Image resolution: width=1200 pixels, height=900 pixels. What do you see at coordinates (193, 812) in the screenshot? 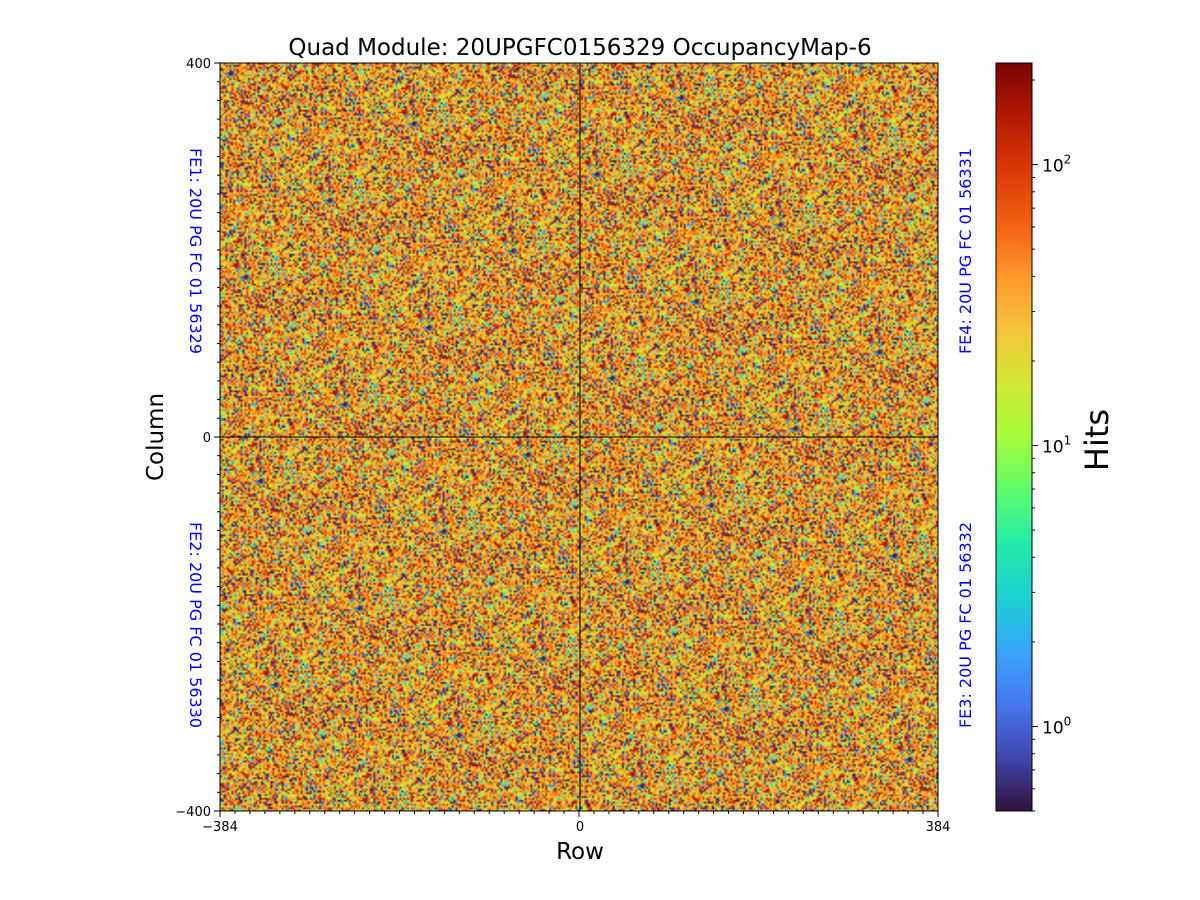
I see `y-tick-label-min: −400` at bounding box center [193, 812].